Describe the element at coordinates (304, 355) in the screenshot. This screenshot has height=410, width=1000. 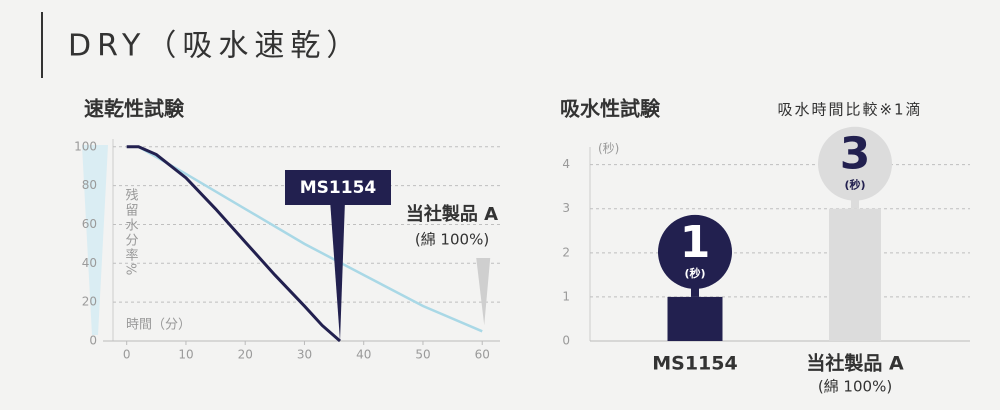
I see `x-tick-label: 30` at that location.